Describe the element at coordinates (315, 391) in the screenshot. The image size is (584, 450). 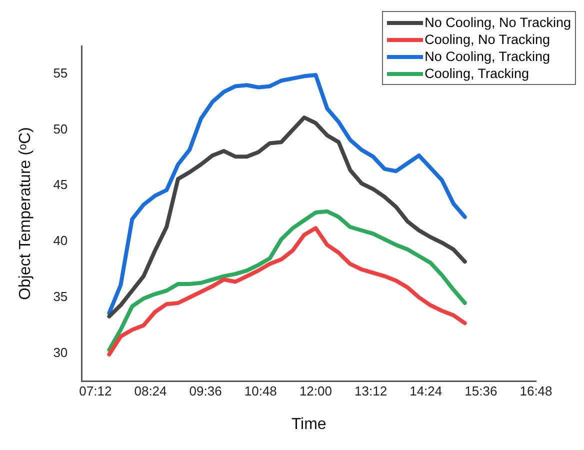
I see `x-tick-label: 12:00` at that location.